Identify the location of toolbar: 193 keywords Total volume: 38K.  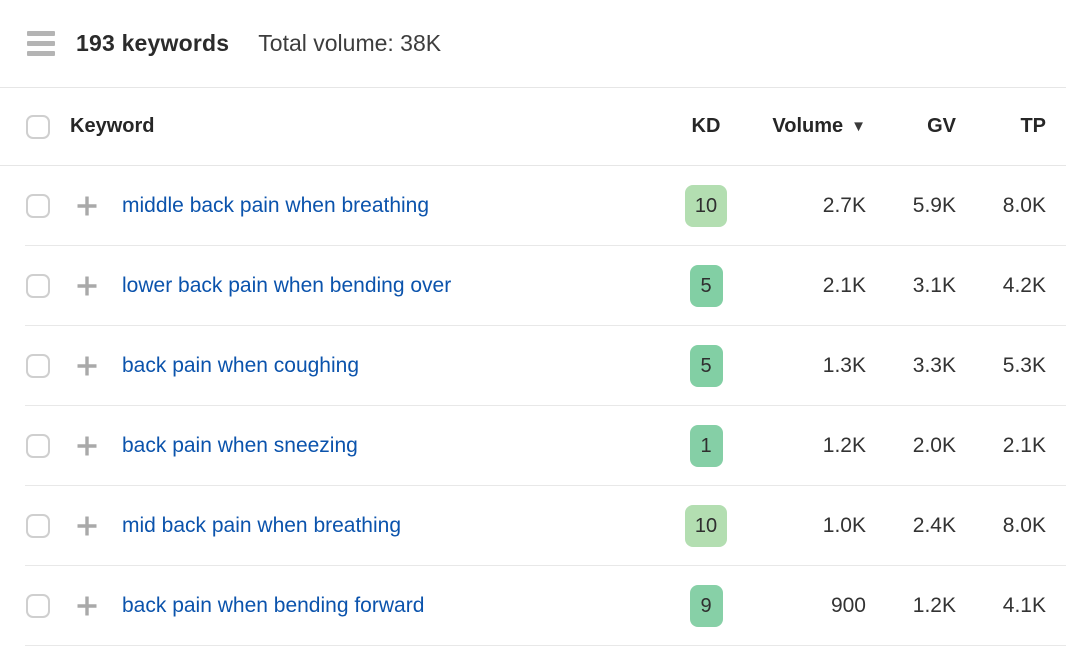
(533, 44).